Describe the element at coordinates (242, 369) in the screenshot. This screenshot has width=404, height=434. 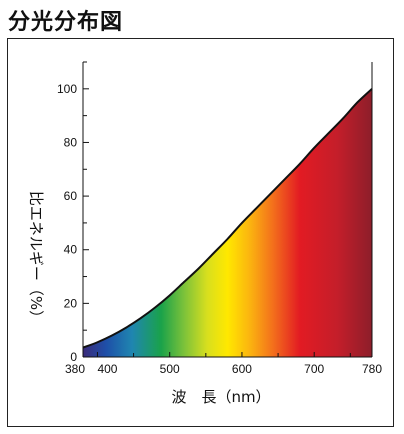
I see `x-tick-label: 600` at that location.